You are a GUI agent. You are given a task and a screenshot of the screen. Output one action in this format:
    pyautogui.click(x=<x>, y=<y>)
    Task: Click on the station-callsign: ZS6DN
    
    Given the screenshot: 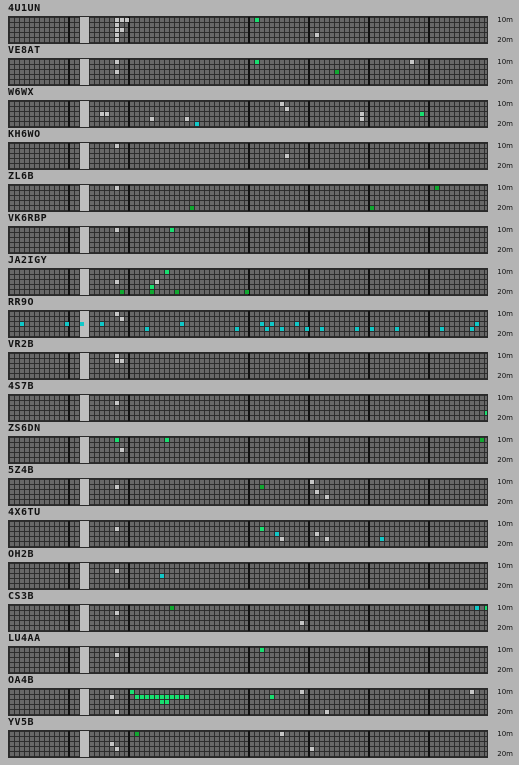 What is the action you would take?
    pyautogui.click(x=24, y=428)
    